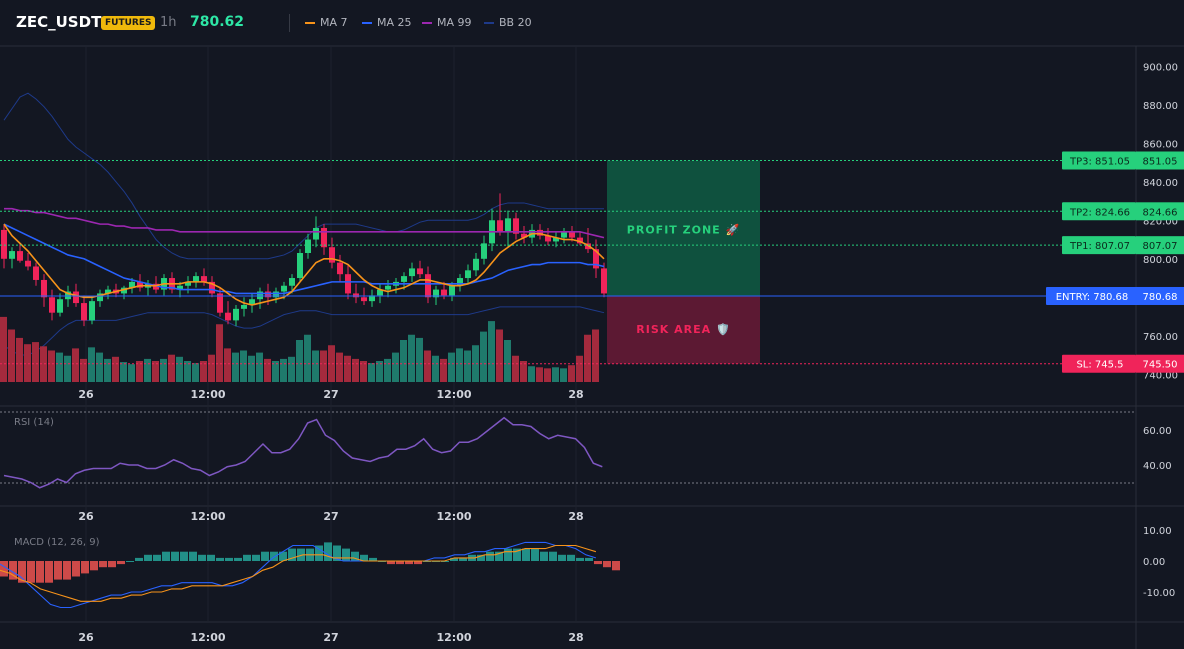 The height and width of the screenshot is (649, 1184). What do you see at coordinates (1099, 160) in the screenshot?
I see `tp3-tag-bg` at bounding box center [1099, 160].